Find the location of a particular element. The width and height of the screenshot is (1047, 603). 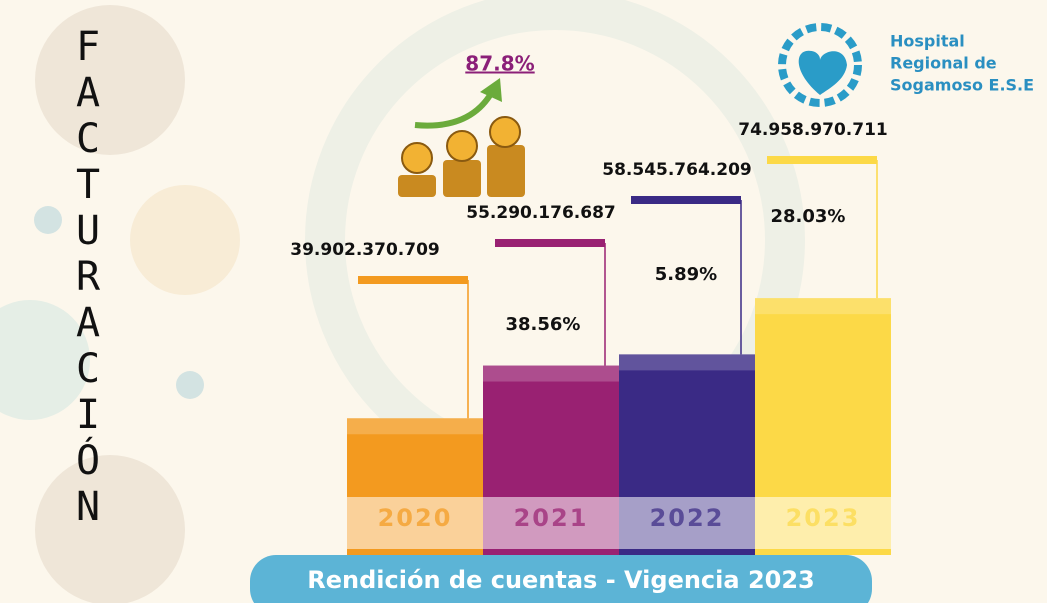

x-tick-label: 2021 is located at coordinates (551, 518).